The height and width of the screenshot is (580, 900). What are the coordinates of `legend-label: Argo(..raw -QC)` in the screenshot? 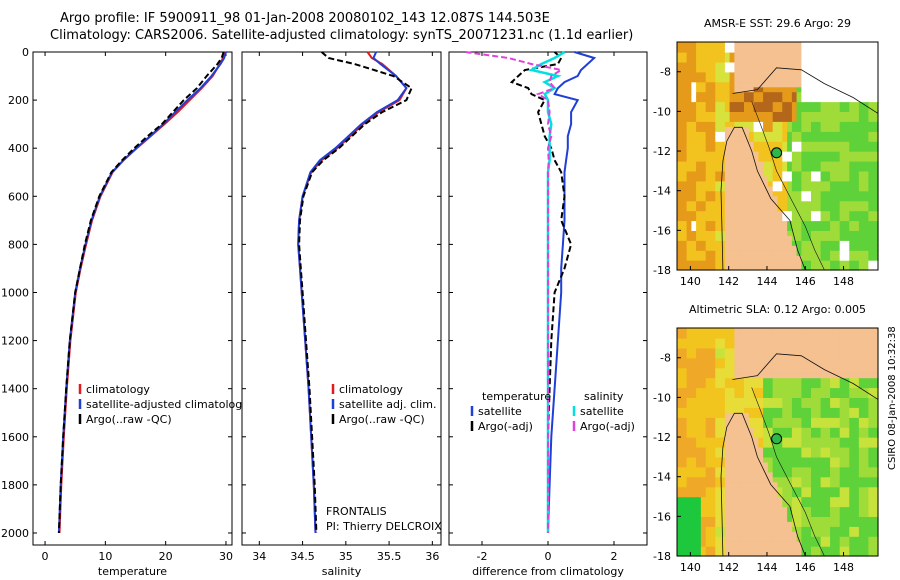 It's located at (129, 419).